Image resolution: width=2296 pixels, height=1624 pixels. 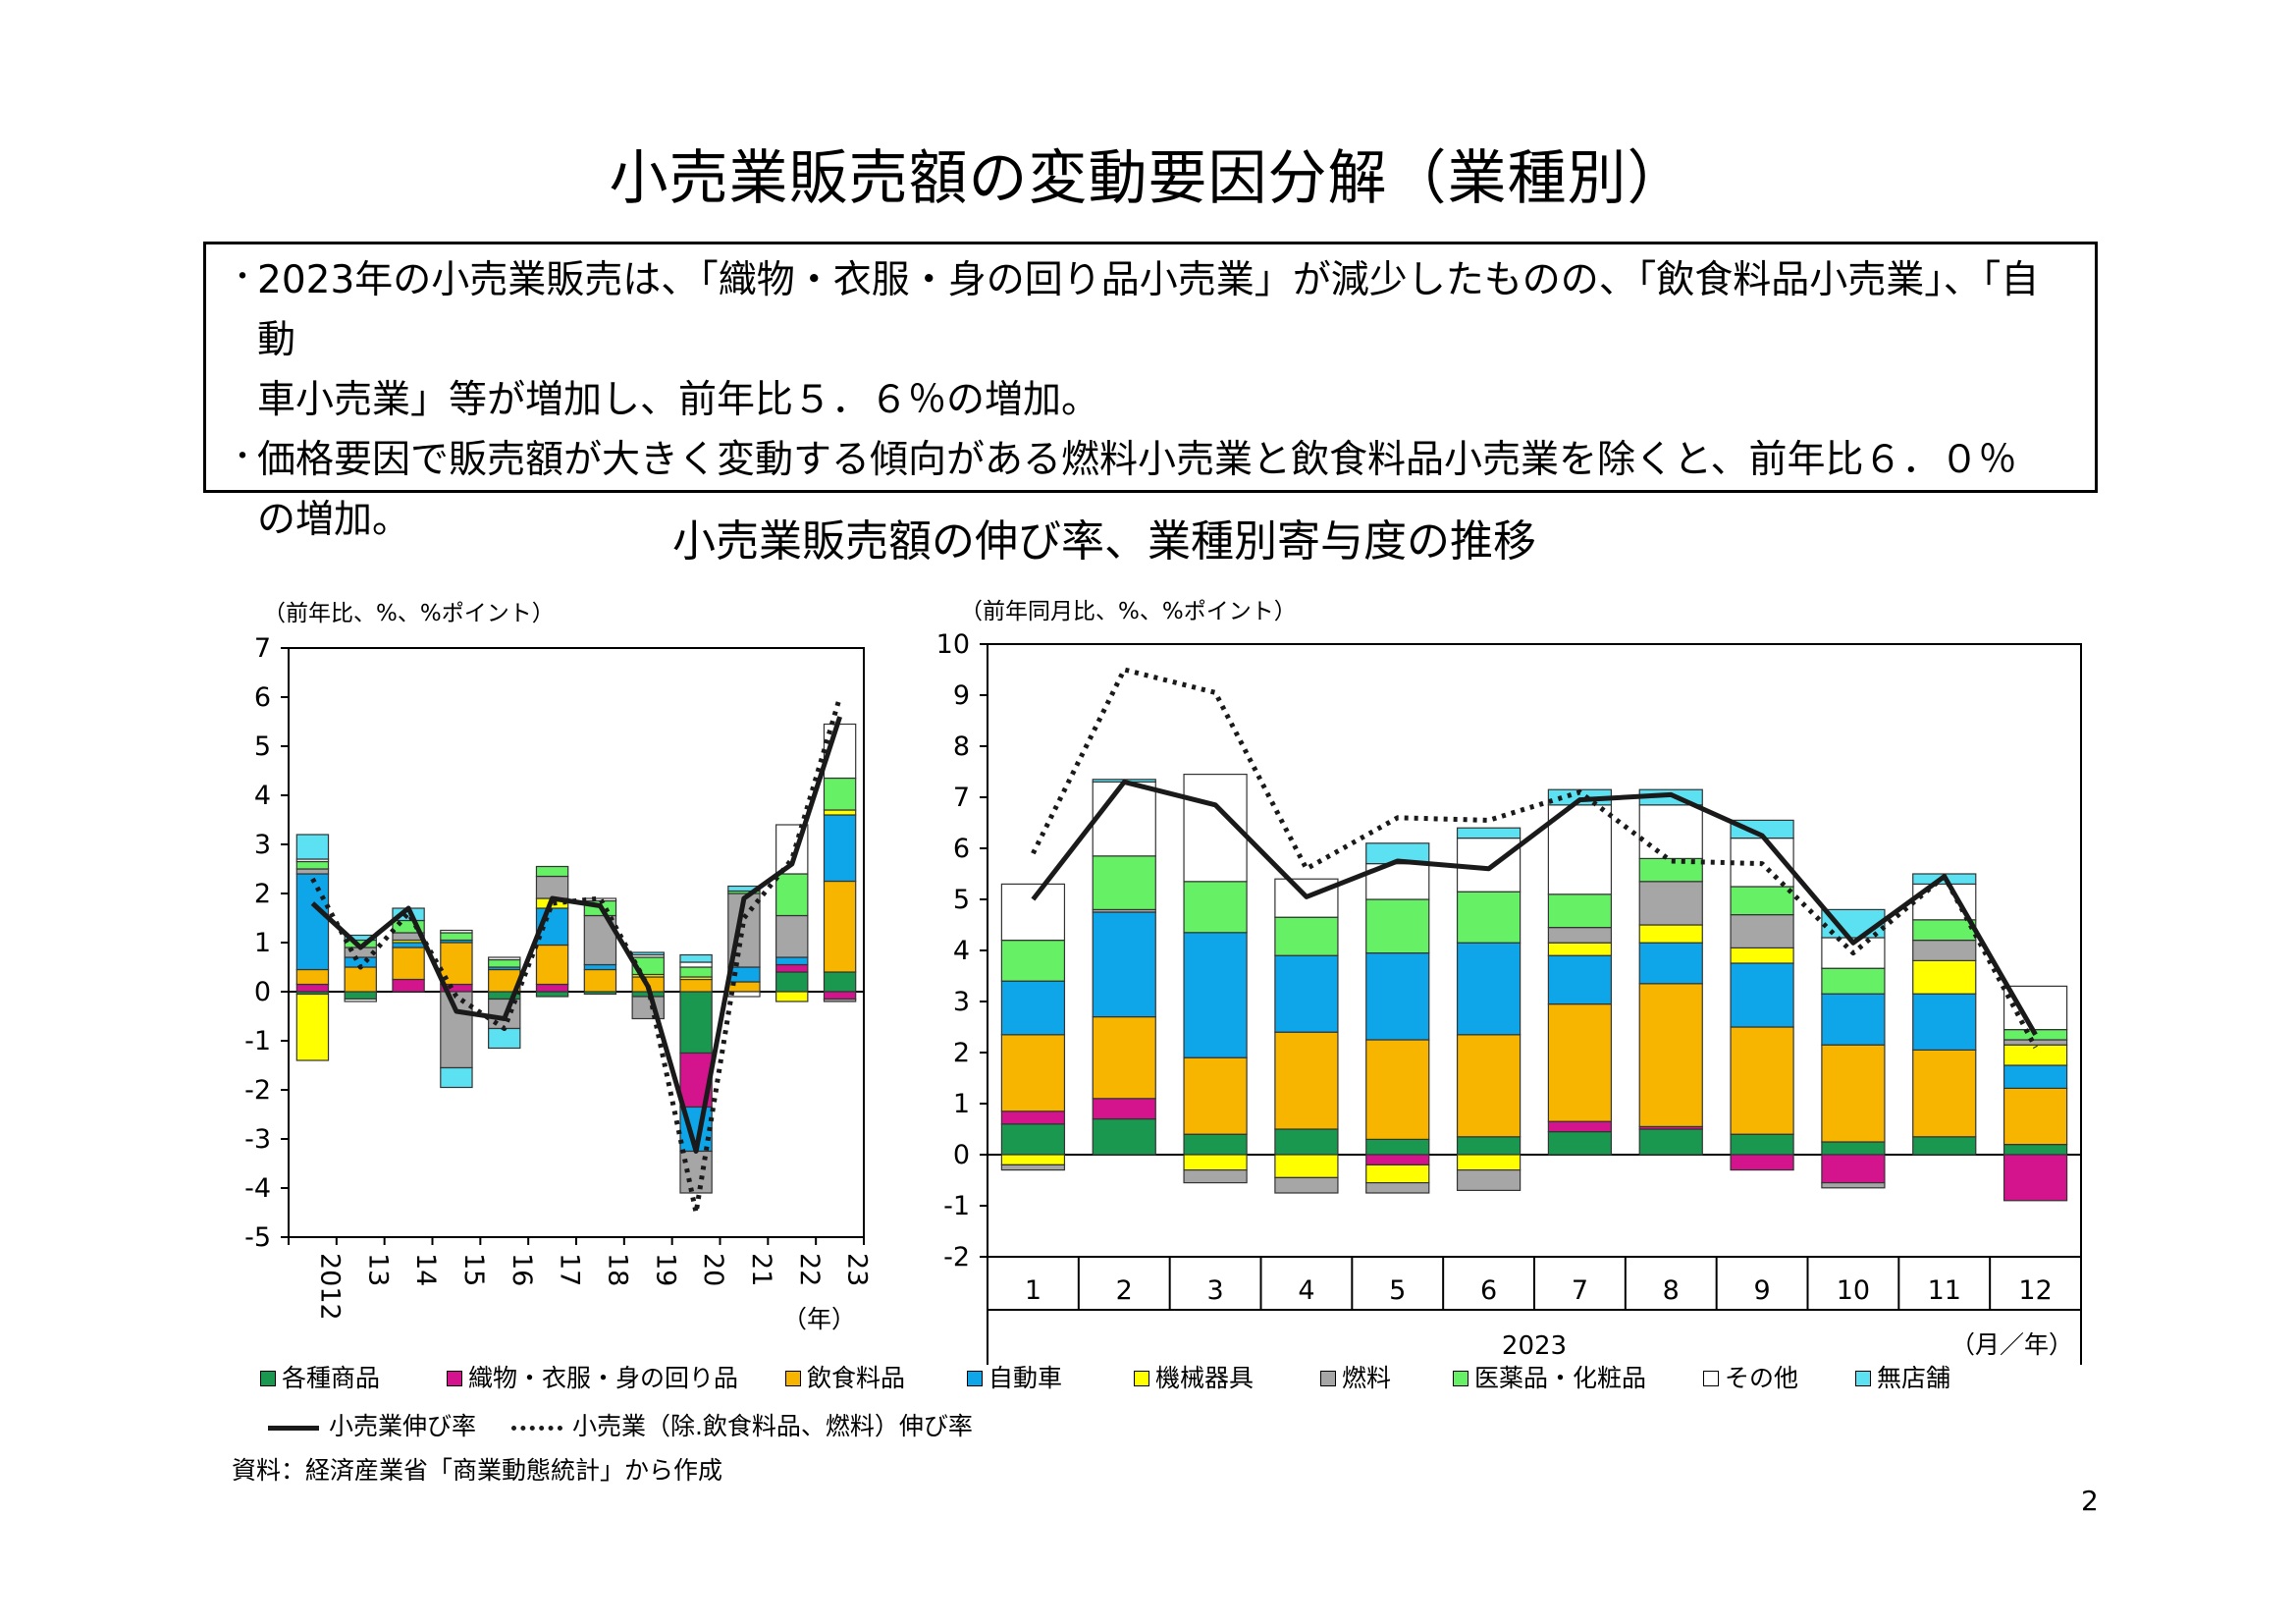 I want to click on y-tick-label: -1, so click(x=257, y=1041).